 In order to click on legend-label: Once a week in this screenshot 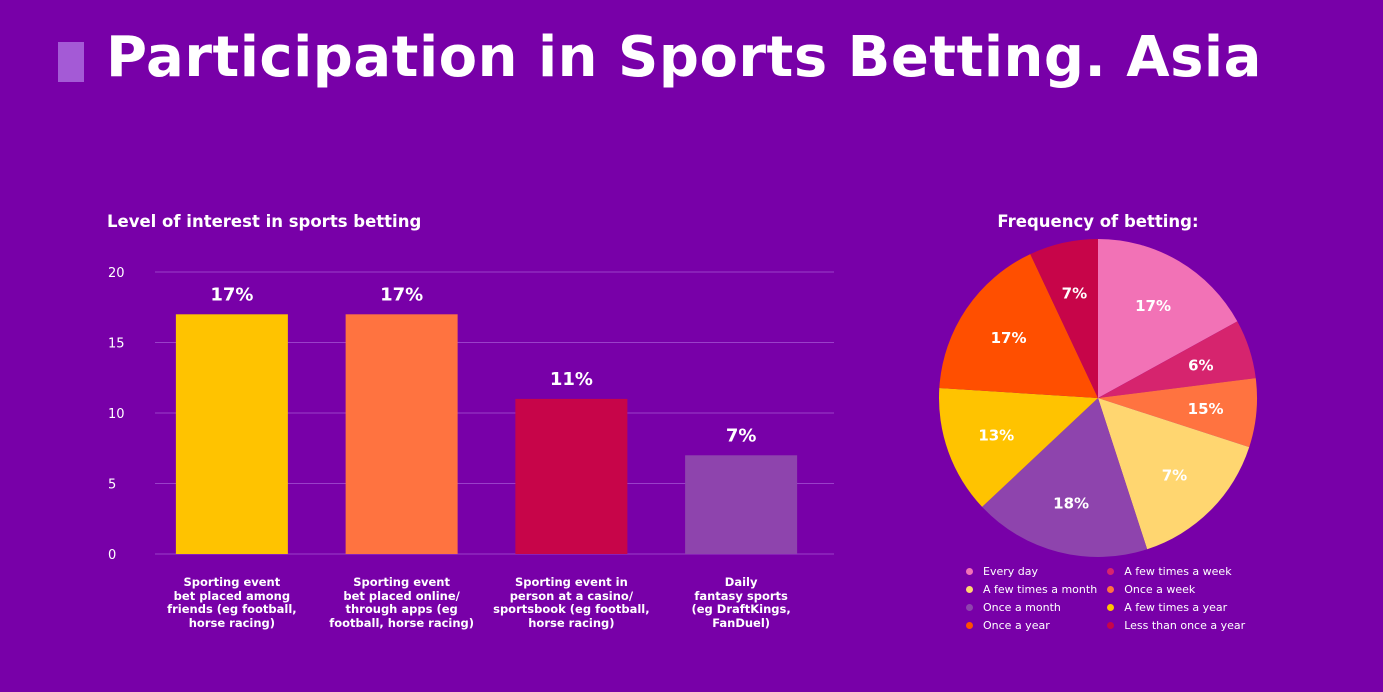, I will do `click(1160, 589)`.